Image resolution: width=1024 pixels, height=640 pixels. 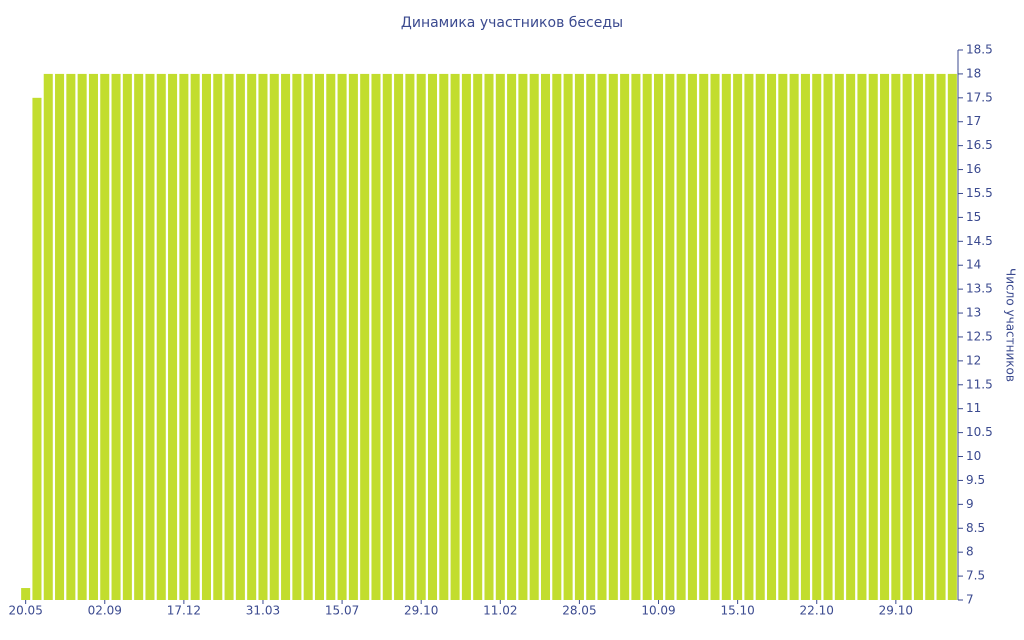 I want to click on y-tick-label: 10, so click(x=973, y=456).